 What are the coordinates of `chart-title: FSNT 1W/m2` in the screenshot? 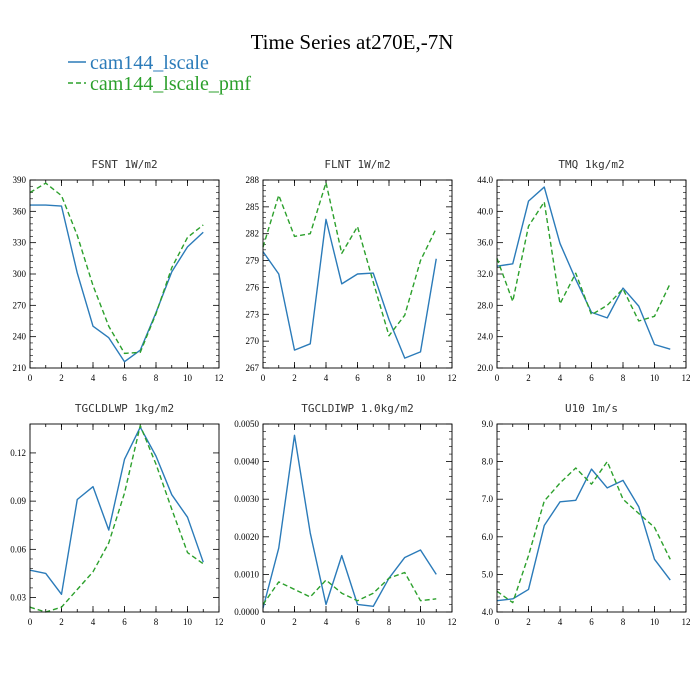 It's located at (124, 164).